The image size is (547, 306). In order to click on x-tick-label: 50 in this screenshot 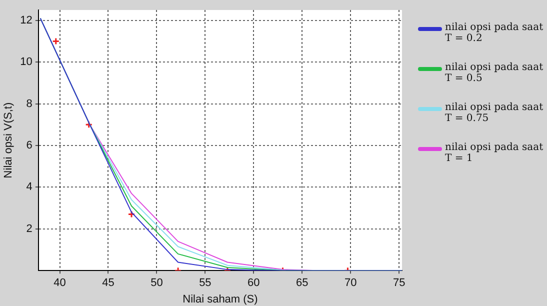, I will do `click(156, 283)`.